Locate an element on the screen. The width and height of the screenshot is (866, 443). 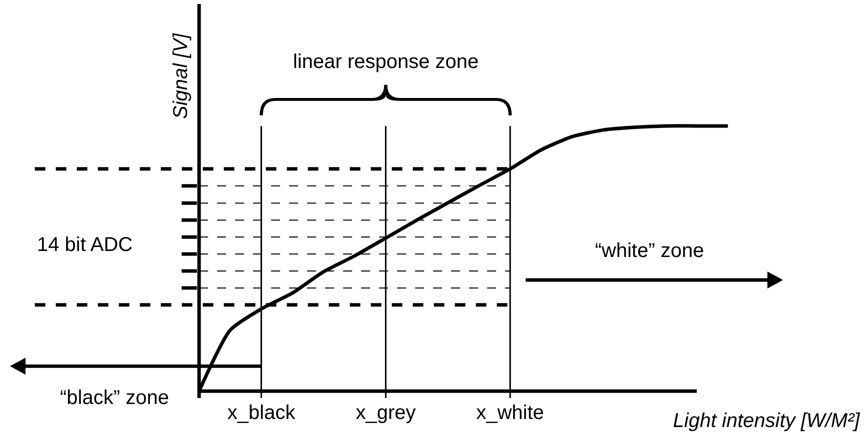
x-tick-label: x_white is located at coordinates (510, 413).